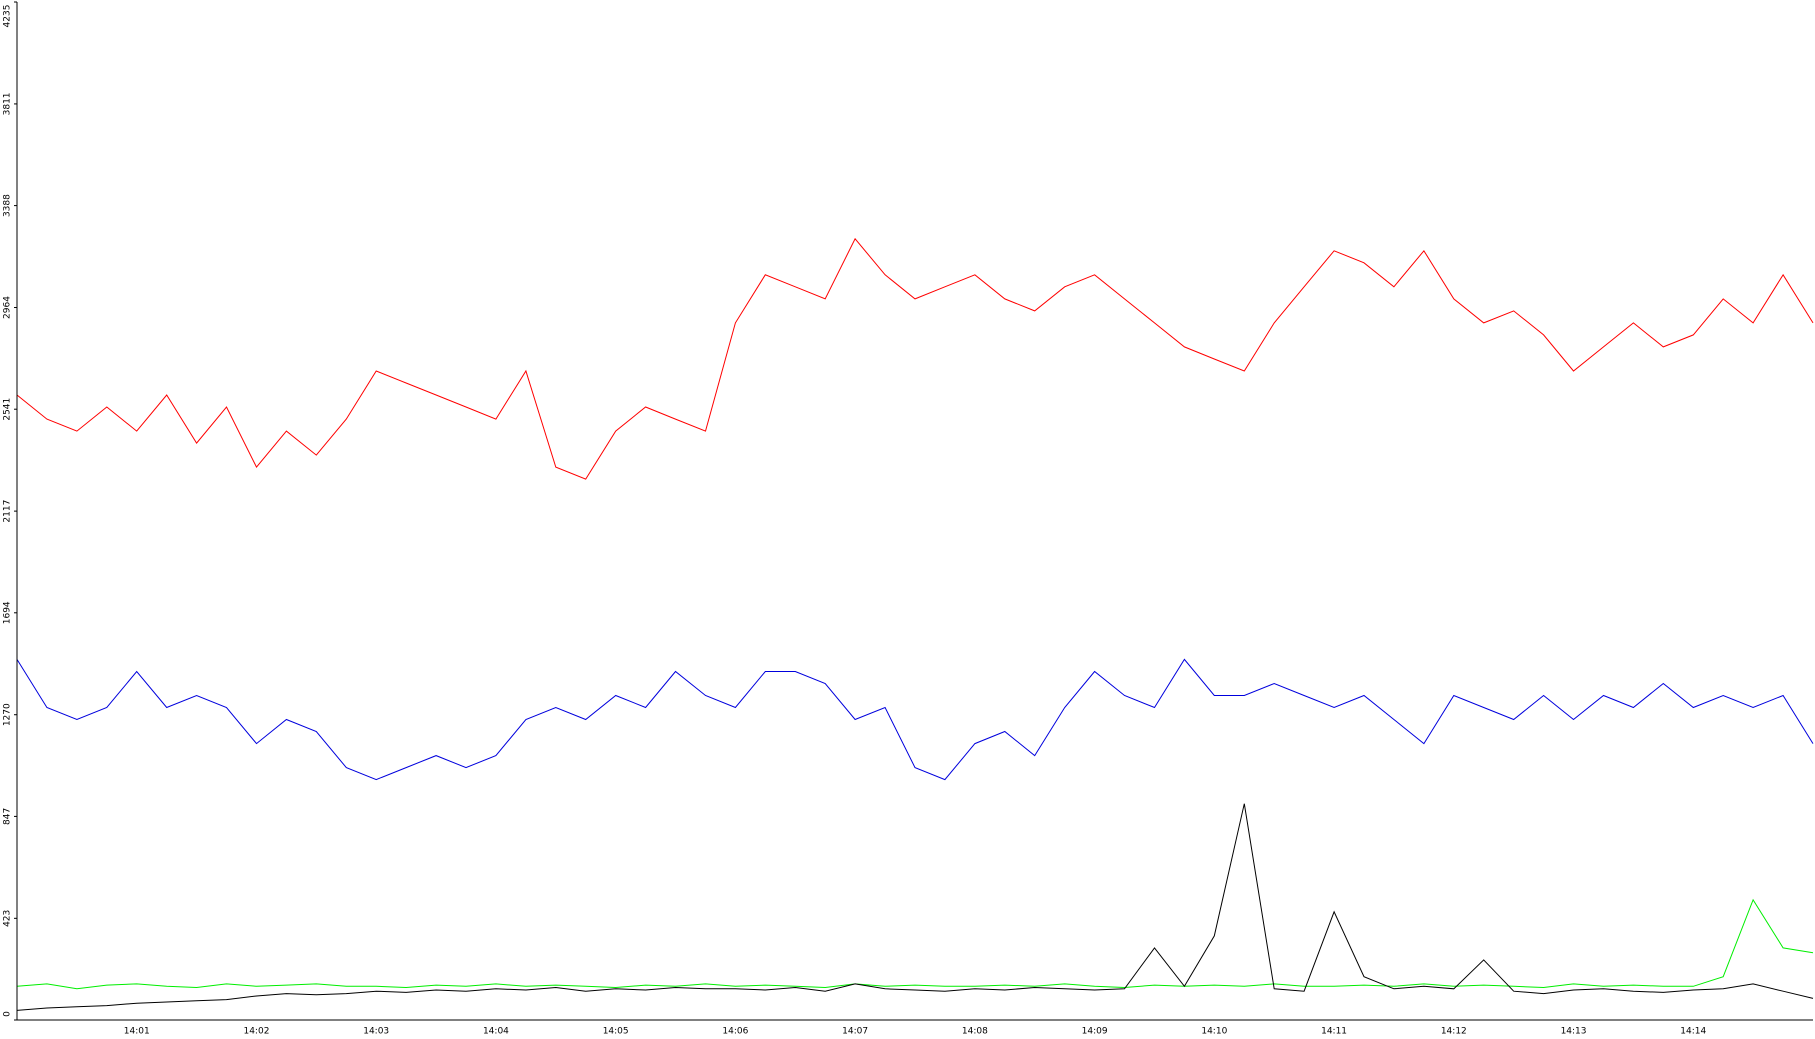  Describe the element at coordinates (496, 1032) in the screenshot. I see `x-tick-label: 14:04` at that location.